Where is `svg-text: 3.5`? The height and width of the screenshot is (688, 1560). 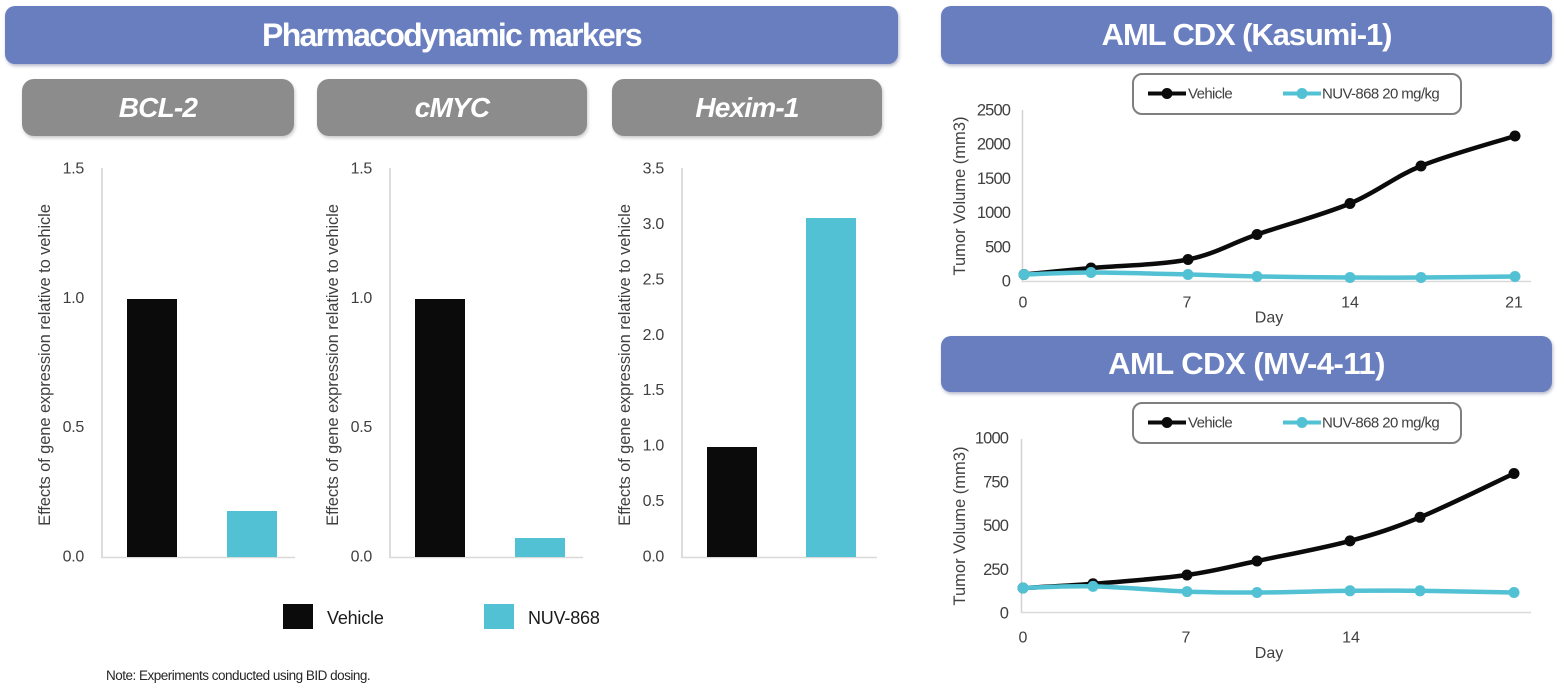
svg-text: 3.5 is located at coordinates (654, 169).